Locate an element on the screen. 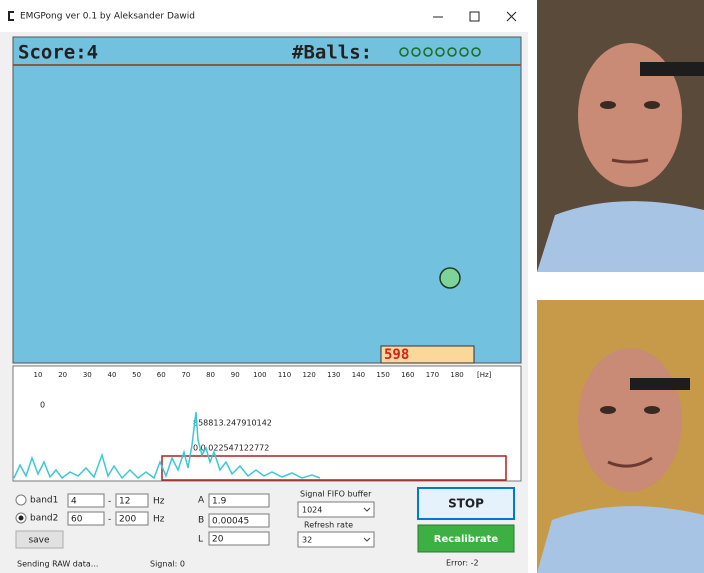 The width and height of the screenshot is (704, 573). band2-to is located at coordinates (132, 518).